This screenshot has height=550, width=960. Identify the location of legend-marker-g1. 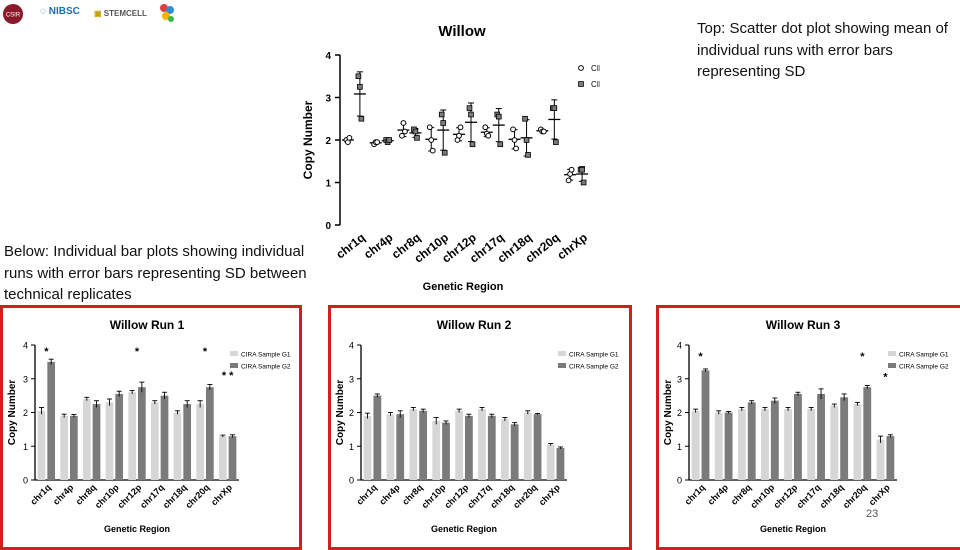
(581, 68).